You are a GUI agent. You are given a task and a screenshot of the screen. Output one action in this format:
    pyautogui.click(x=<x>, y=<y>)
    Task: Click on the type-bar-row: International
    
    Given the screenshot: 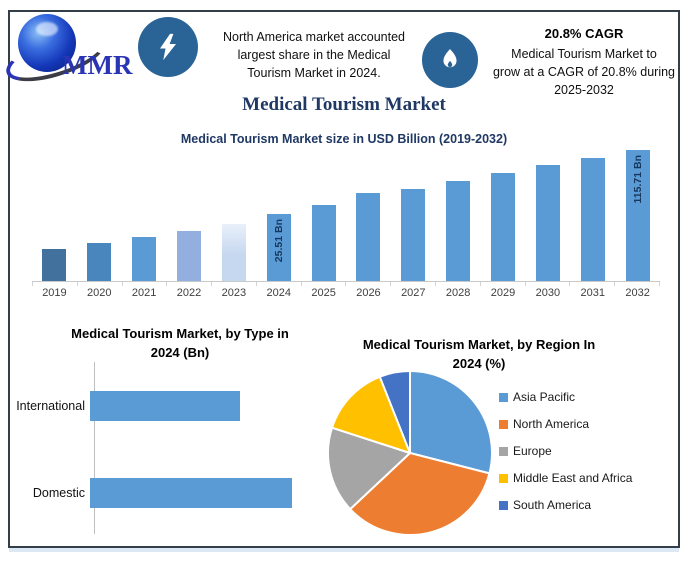 What is the action you would take?
    pyautogui.click(x=126, y=406)
    